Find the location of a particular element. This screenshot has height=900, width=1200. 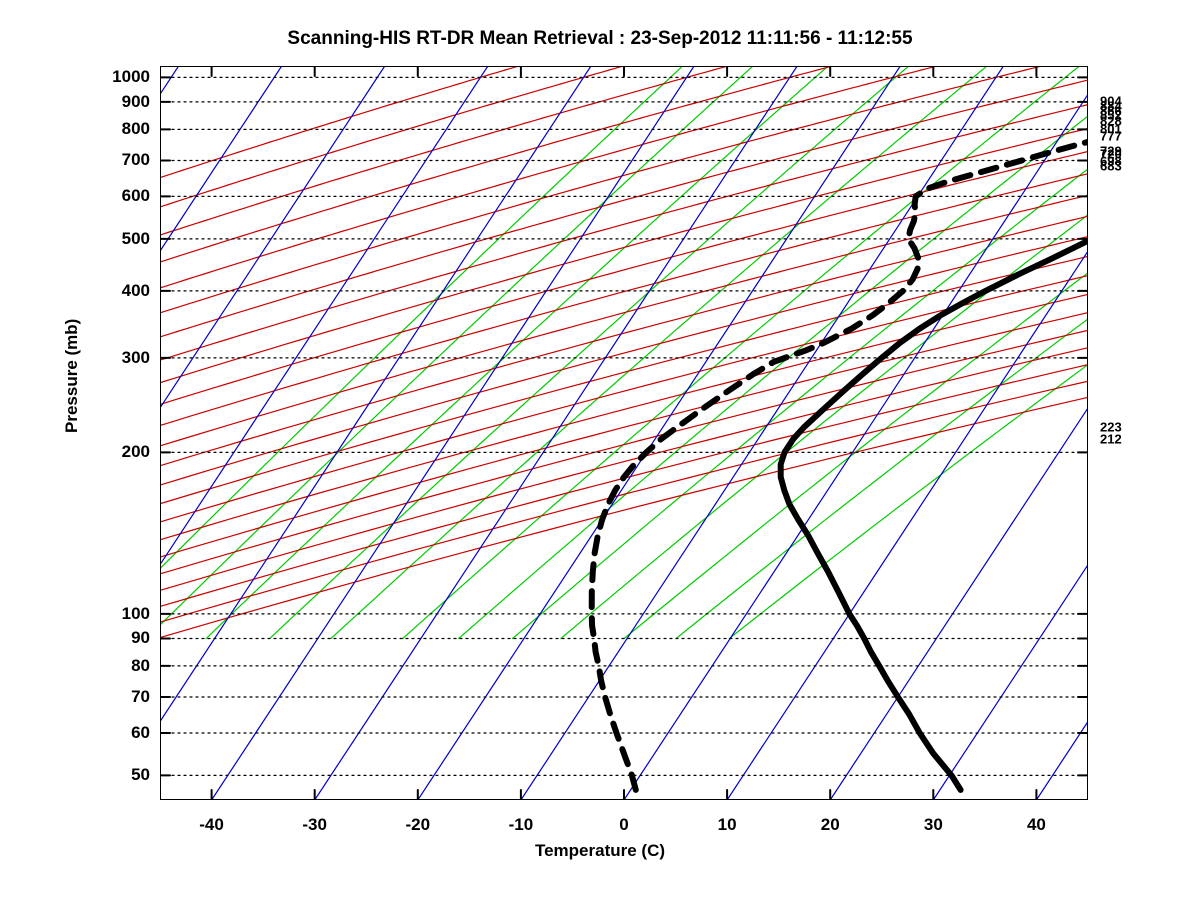

level-label-777: 777 is located at coordinates (1111, 136).